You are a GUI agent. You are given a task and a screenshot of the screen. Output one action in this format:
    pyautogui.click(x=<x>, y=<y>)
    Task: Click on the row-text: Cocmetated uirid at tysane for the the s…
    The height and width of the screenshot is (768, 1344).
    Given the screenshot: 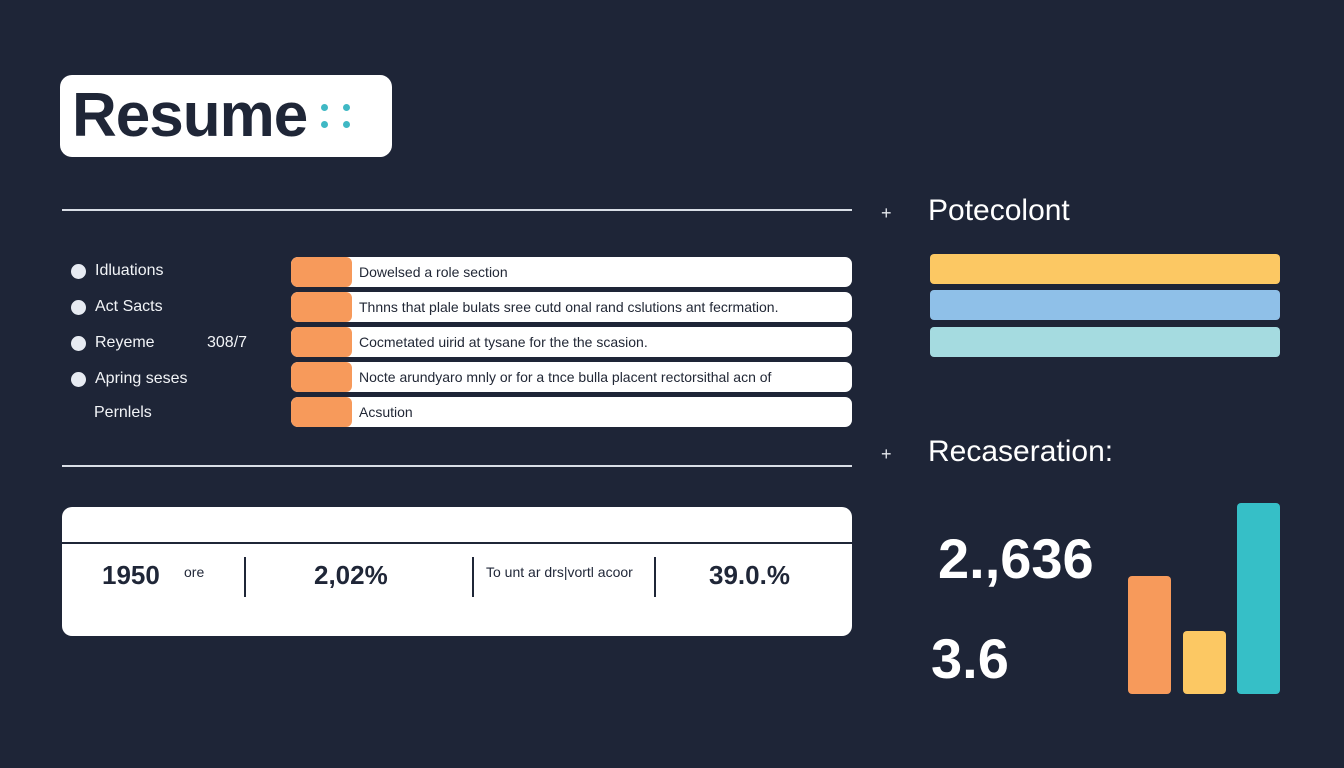 What is the action you would take?
    pyautogui.click(x=503, y=342)
    